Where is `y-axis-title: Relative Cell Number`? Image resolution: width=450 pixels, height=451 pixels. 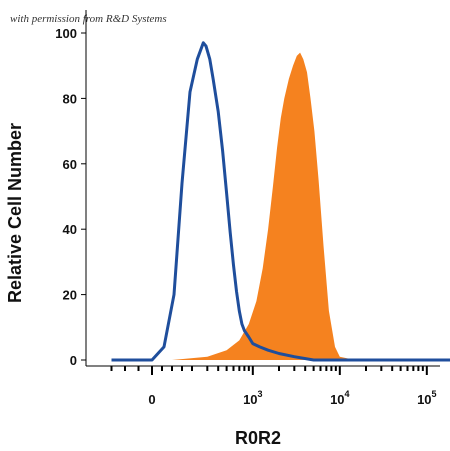
y-axis-title: Relative Cell Number is located at coordinates (15, 213).